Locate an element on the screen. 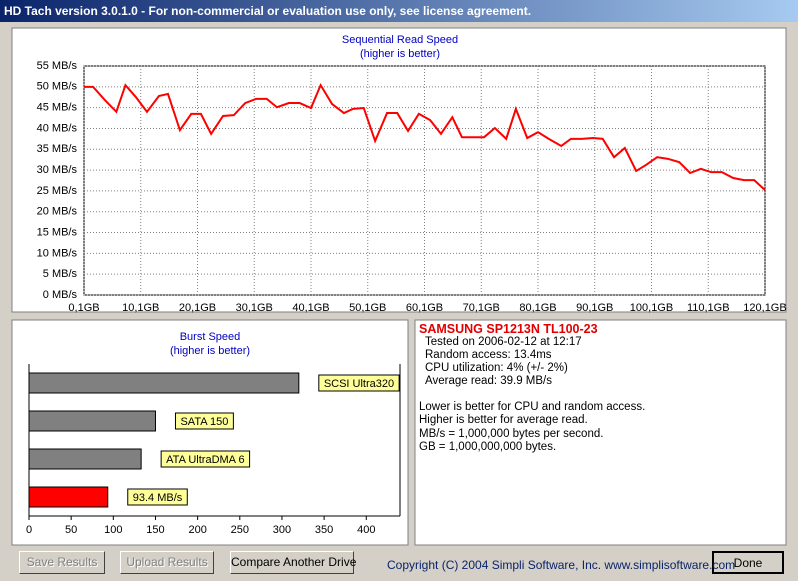 The height and width of the screenshot is (581, 798). y-tick-label: 40 MB/s is located at coordinates (57, 128).